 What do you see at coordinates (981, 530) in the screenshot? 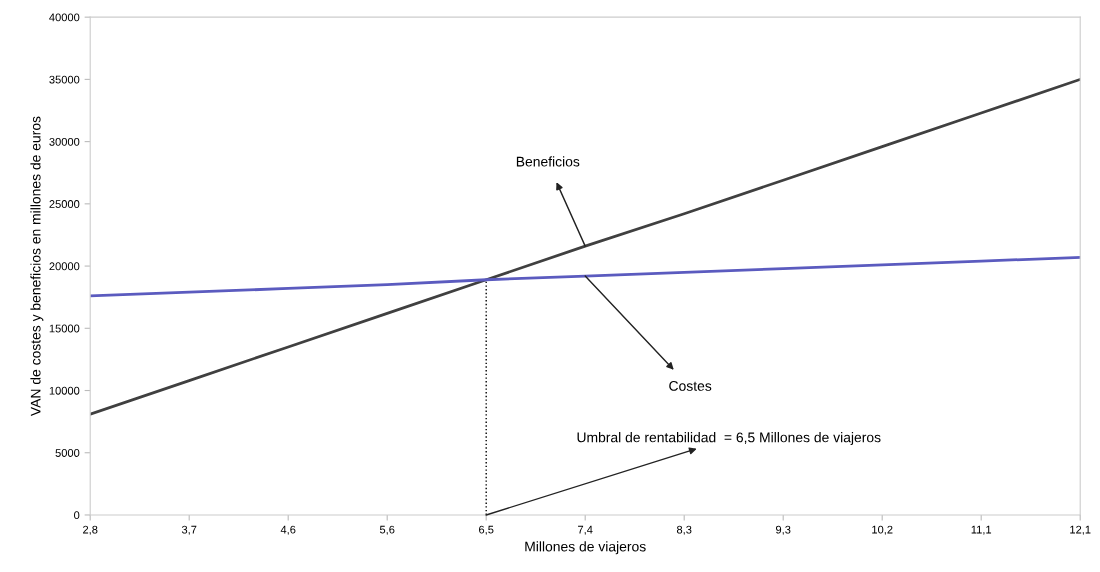
I see `x-tick-label: 11,1` at bounding box center [981, 530].